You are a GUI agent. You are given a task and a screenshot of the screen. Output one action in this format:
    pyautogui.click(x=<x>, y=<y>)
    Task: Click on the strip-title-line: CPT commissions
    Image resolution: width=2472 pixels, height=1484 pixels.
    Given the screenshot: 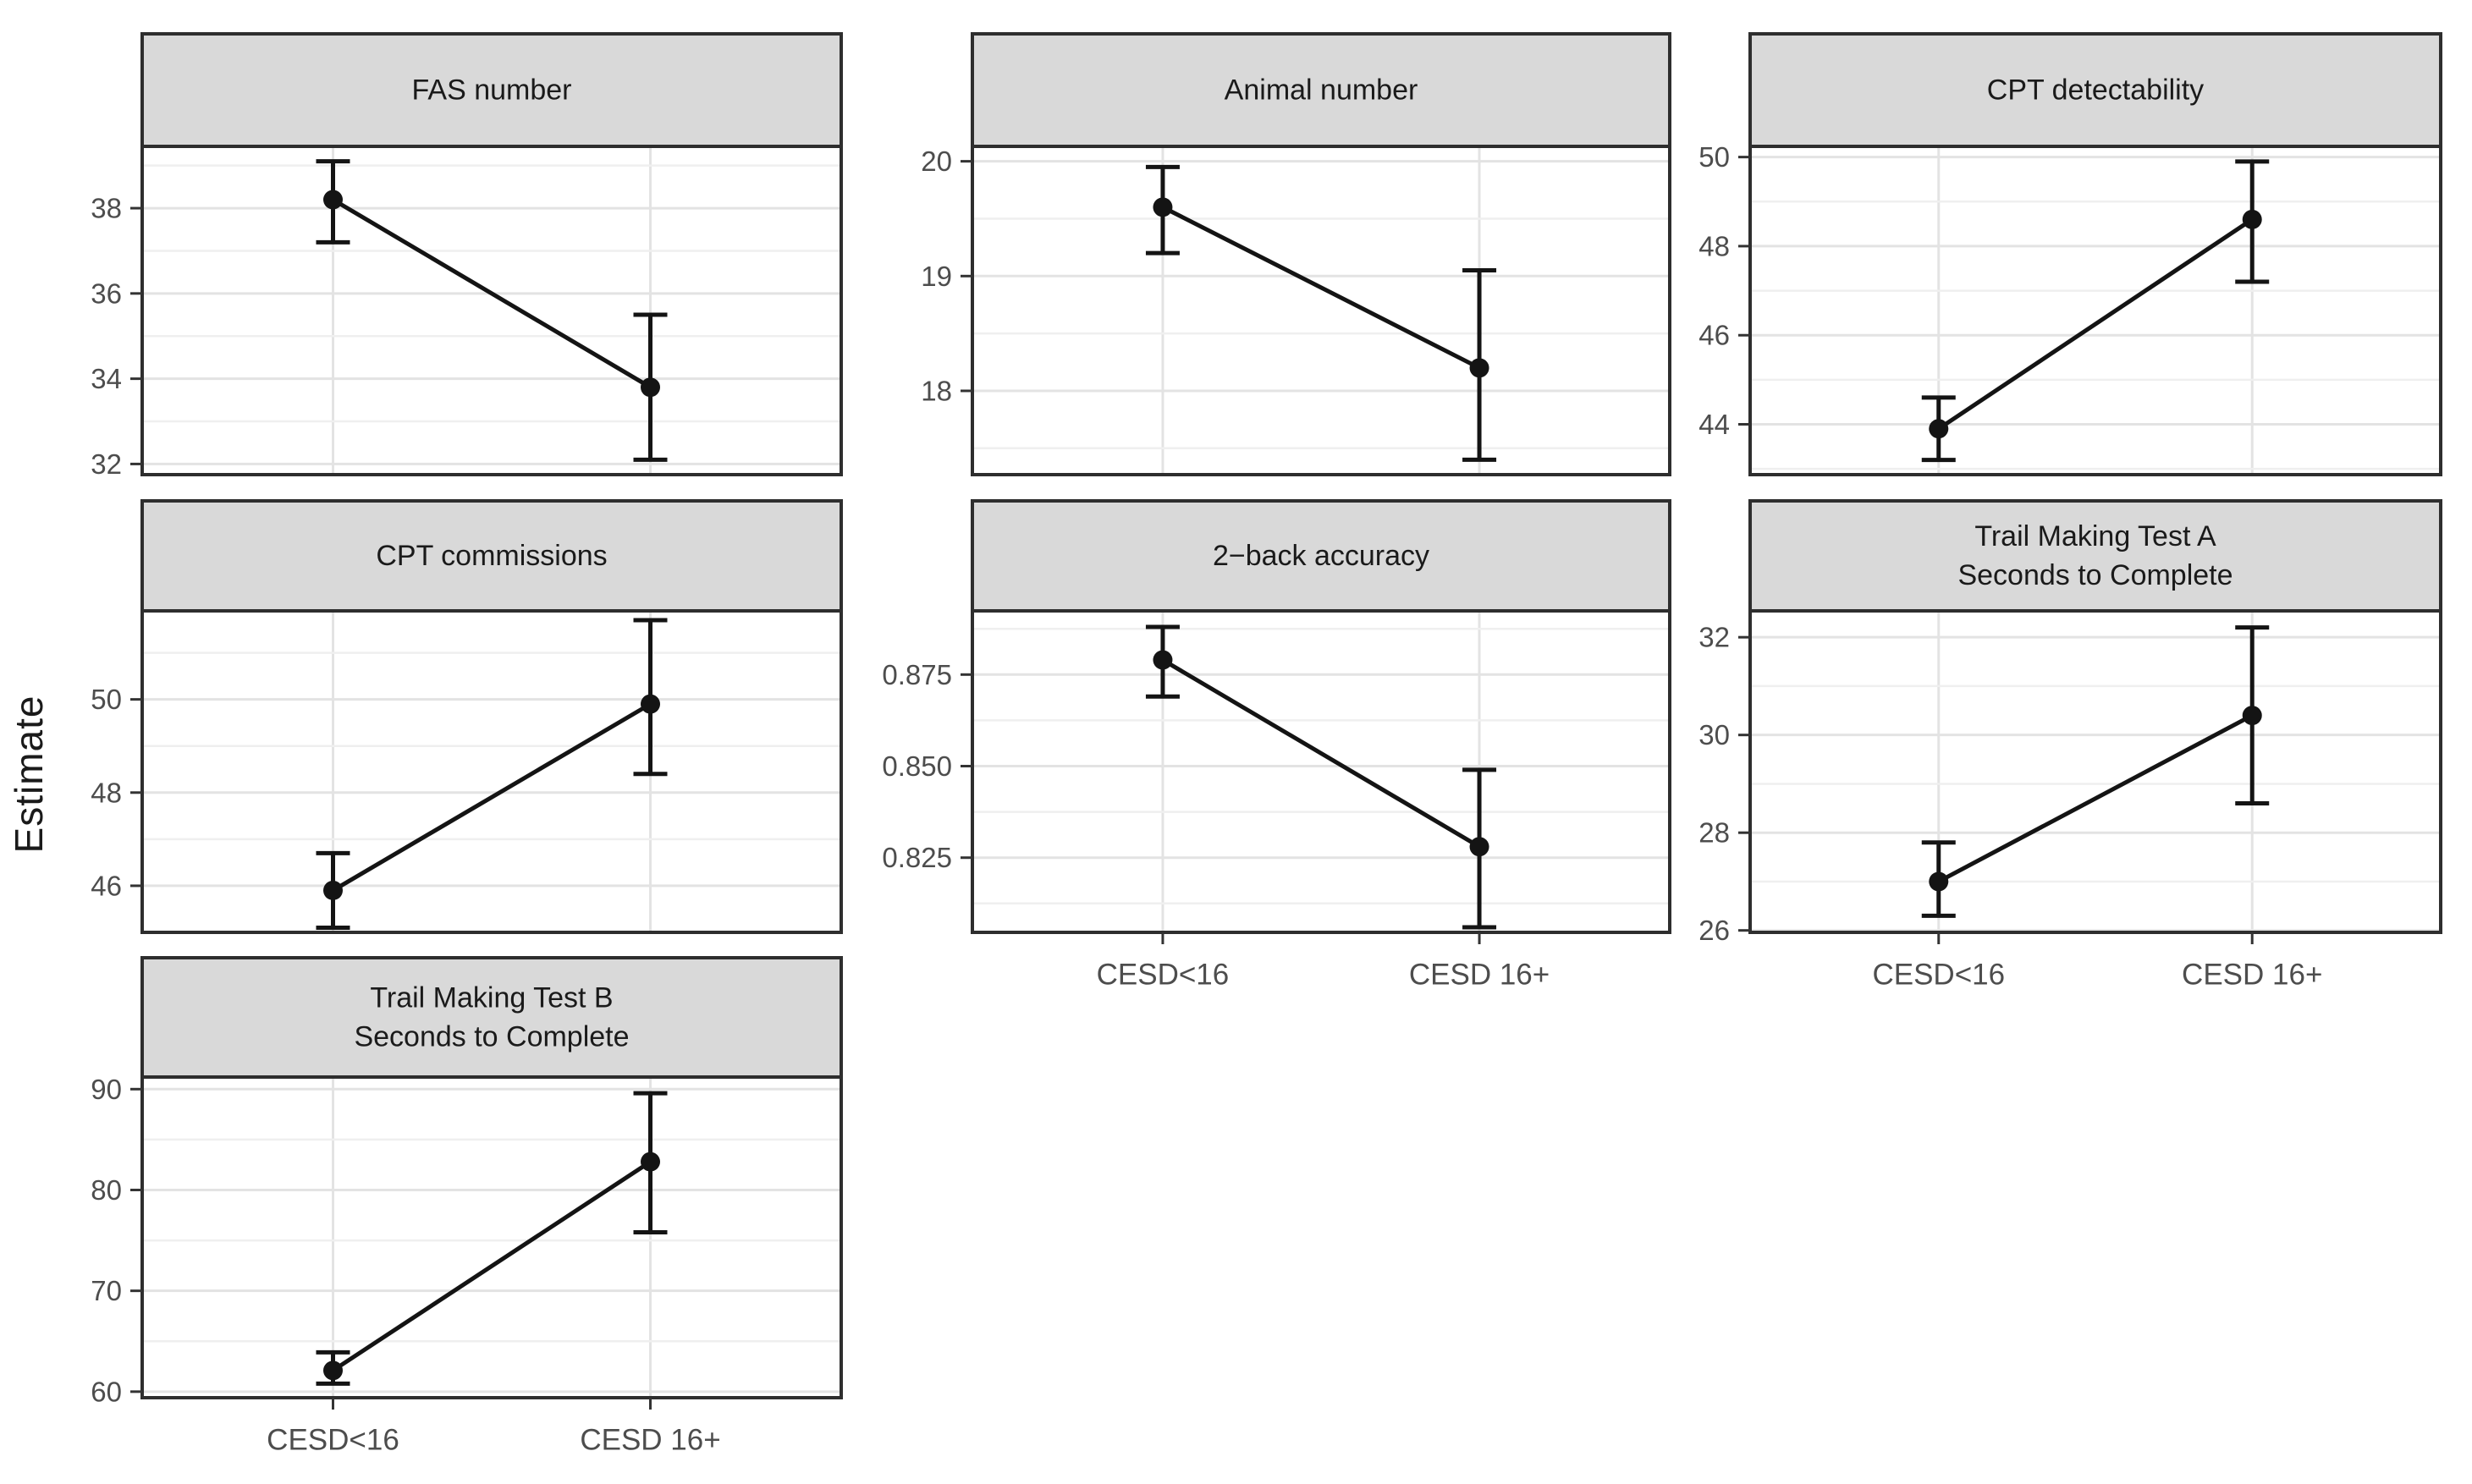 What is the action you would take?
    pyautogui.click(x=491, y=556)
    